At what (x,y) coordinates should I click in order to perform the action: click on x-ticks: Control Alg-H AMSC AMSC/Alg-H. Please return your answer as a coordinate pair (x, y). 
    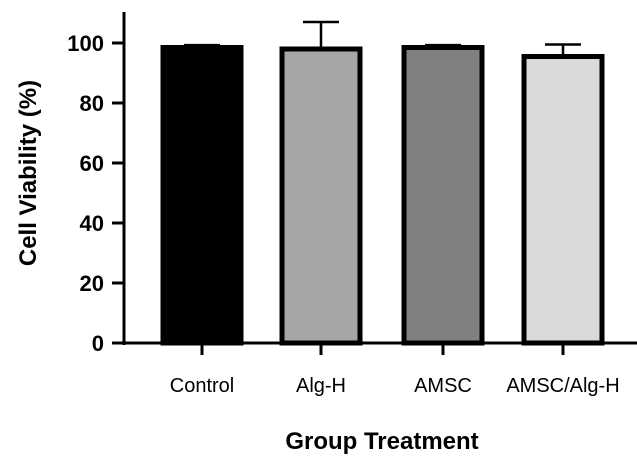
    Looking at the image, I should click on (395, 370).